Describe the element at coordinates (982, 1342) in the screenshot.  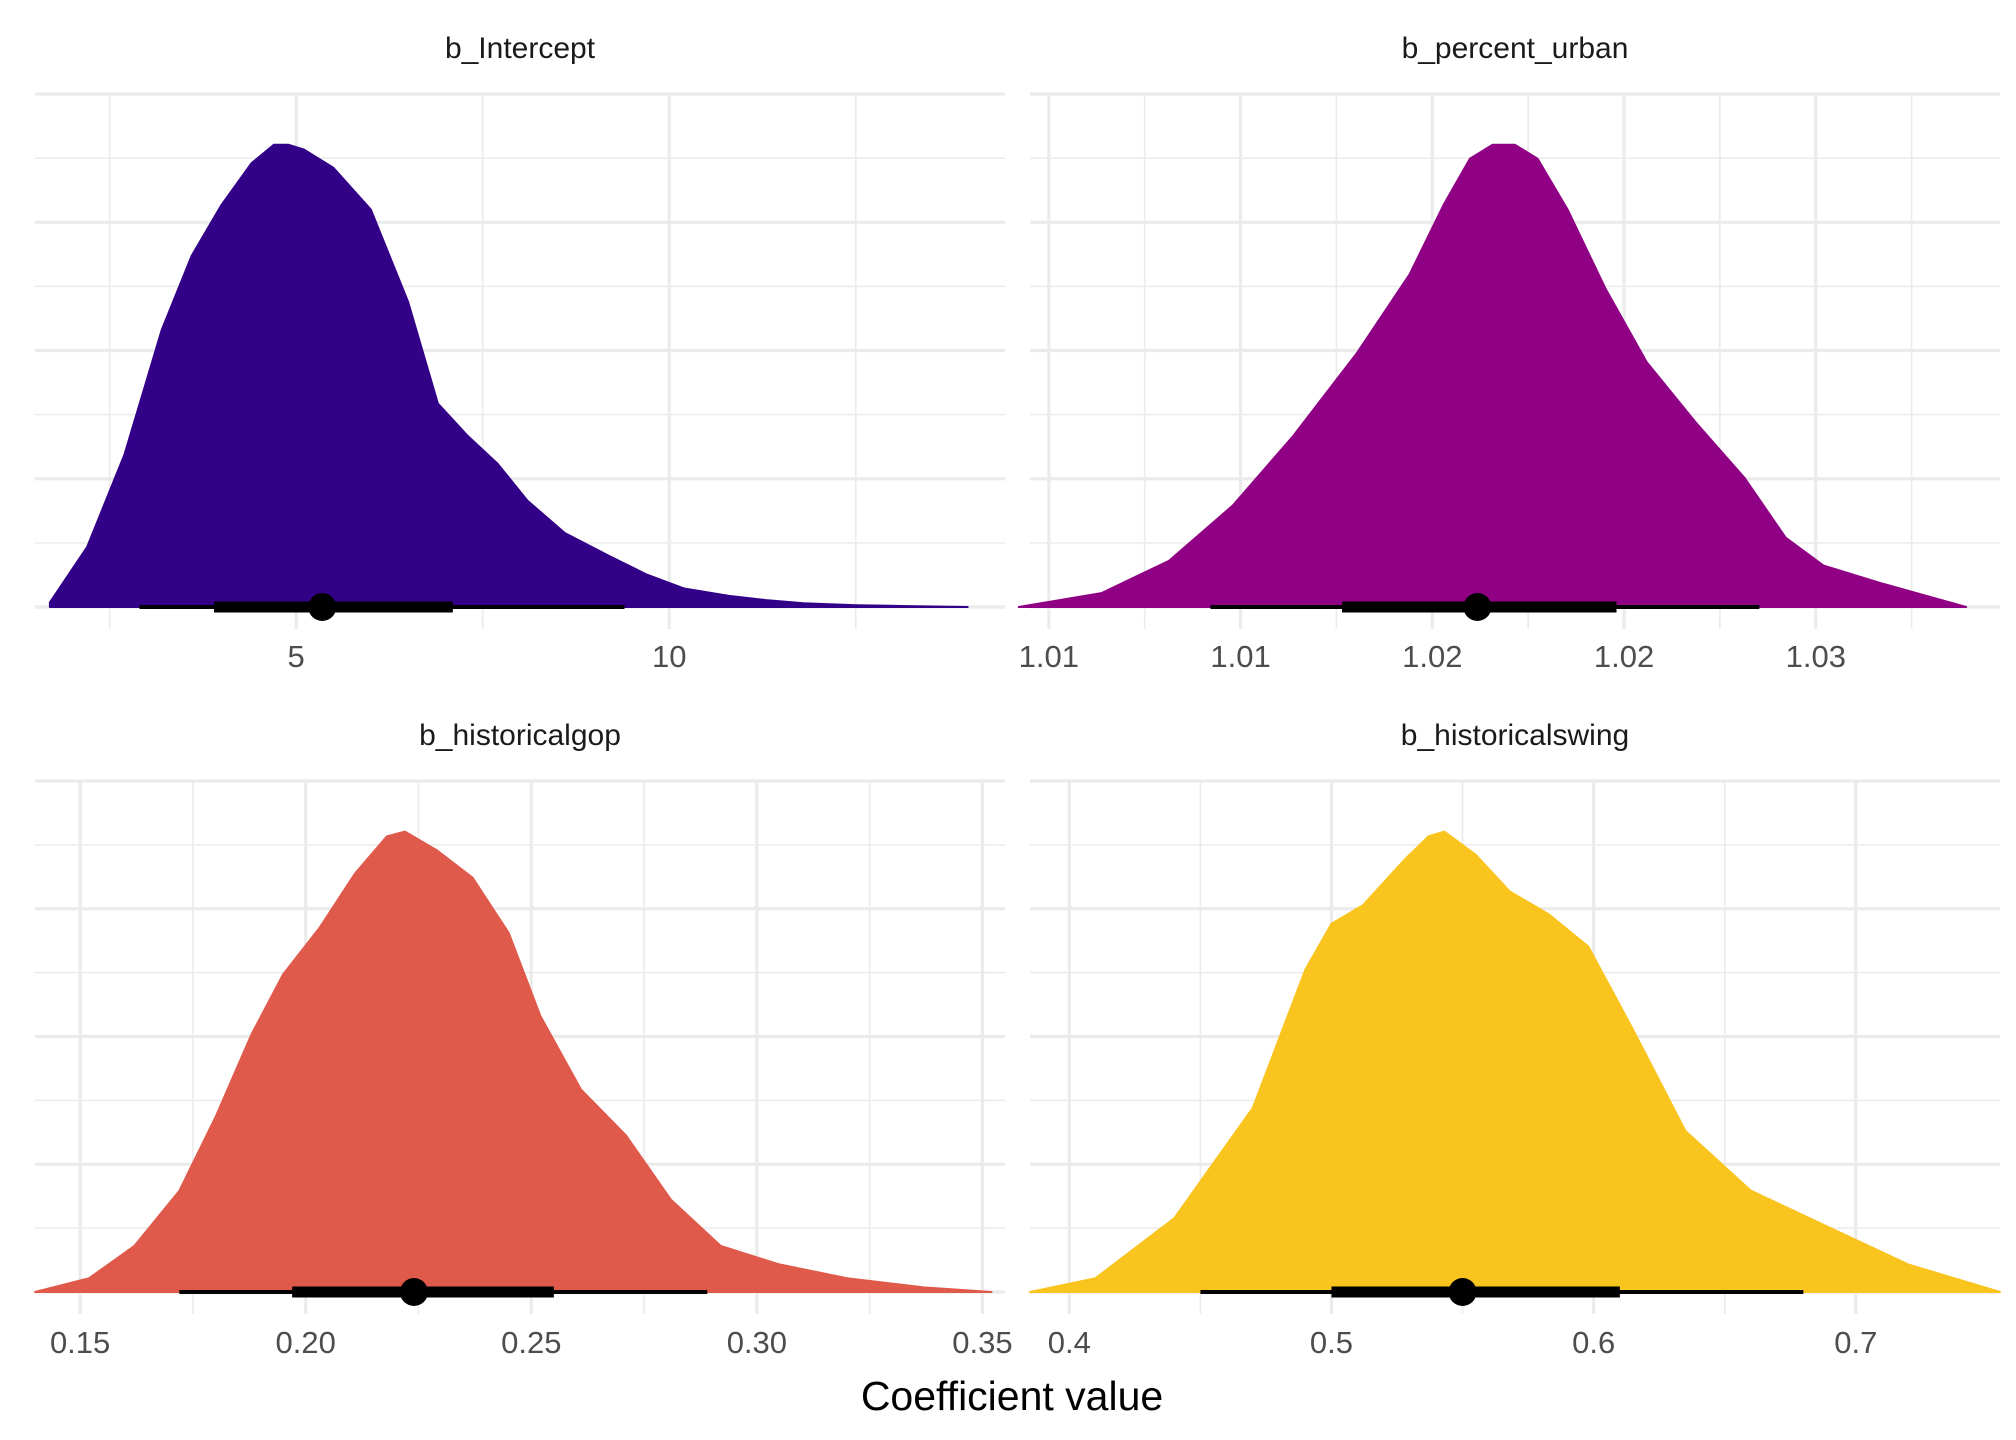
I see `x-tick-label: 0.35` at that location.